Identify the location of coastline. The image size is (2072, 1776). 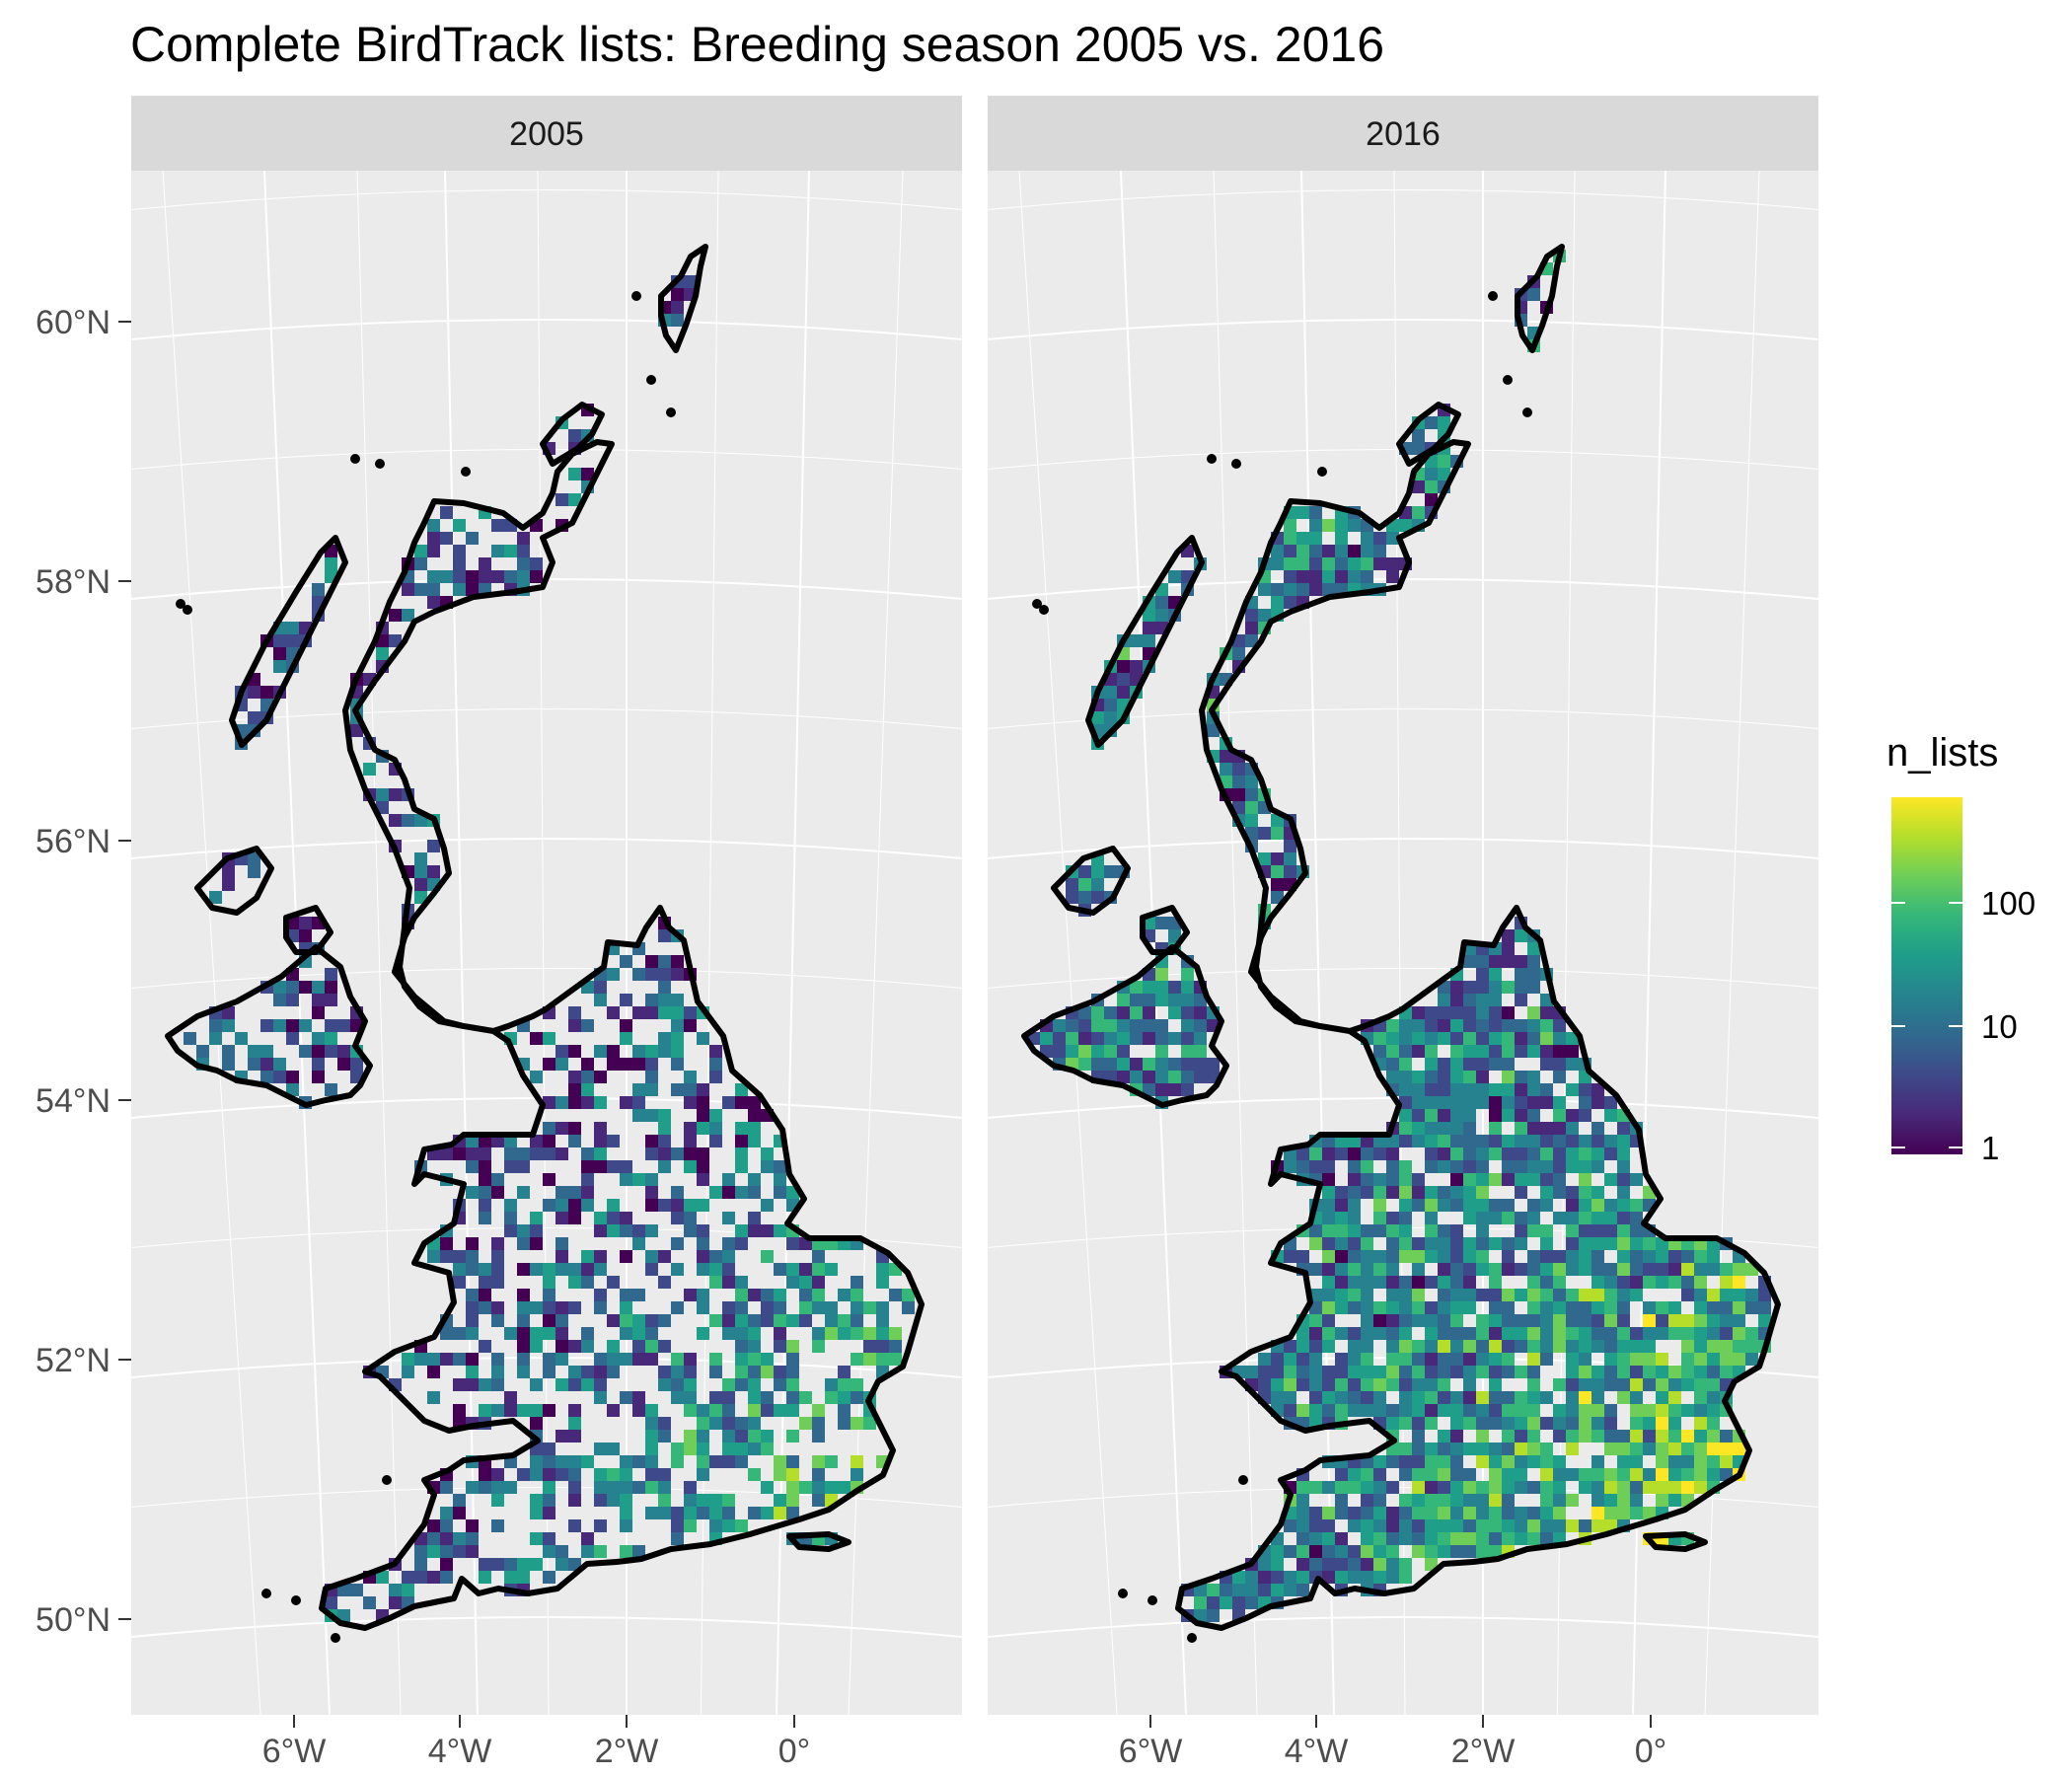
(288, 642).